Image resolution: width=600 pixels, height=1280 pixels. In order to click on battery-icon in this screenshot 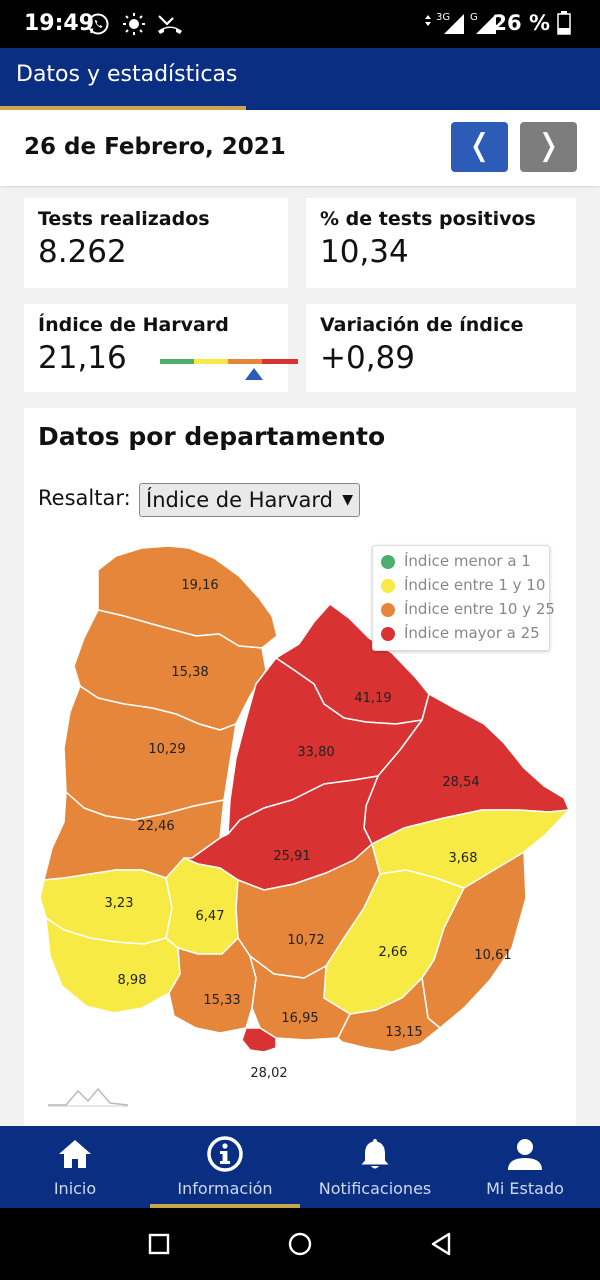, I will do `click(564, 23)`.